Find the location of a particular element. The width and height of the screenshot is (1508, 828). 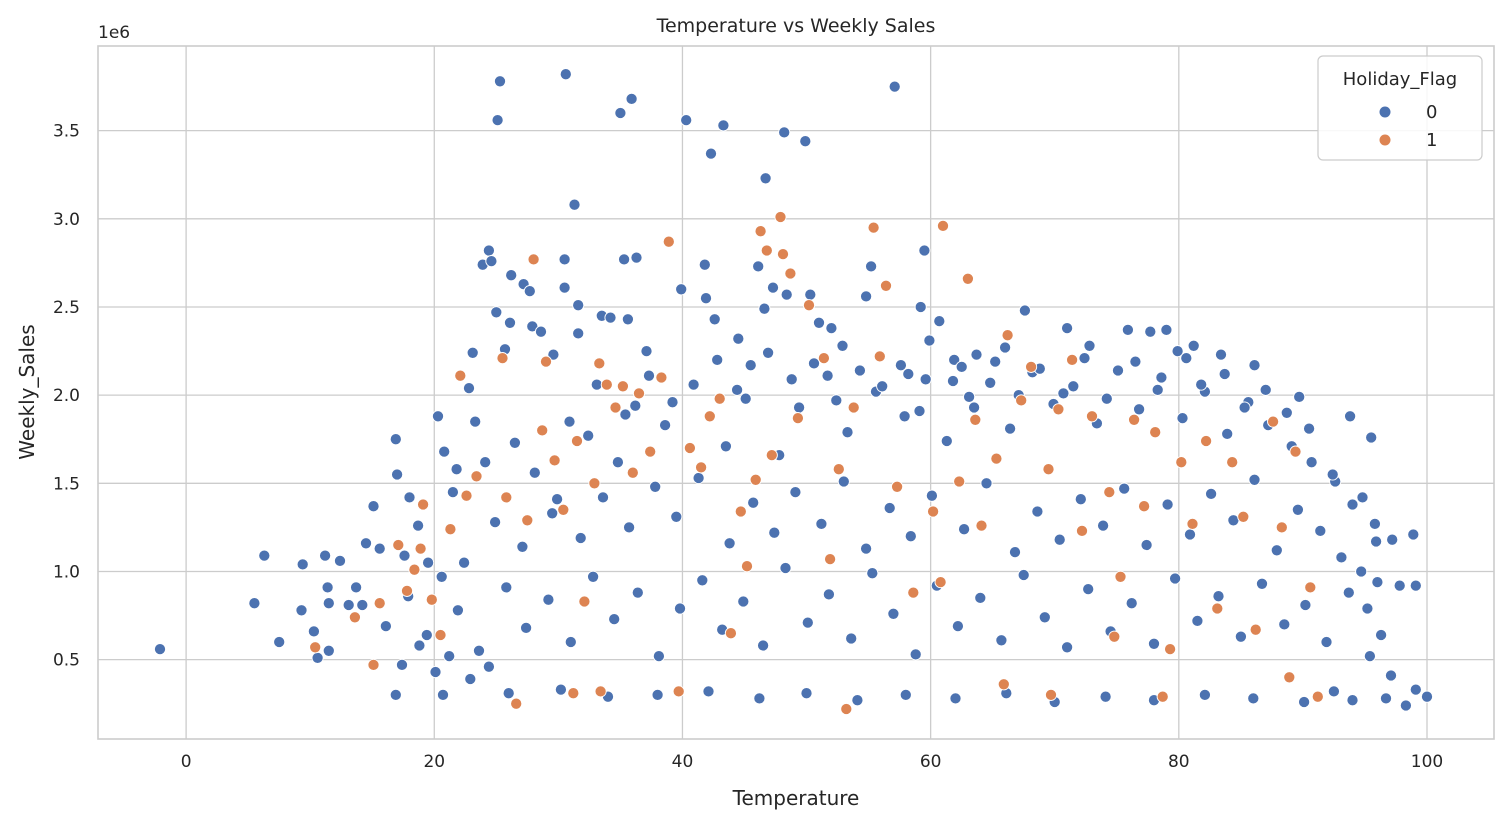

legend: Holiday_Flag 0 1 is located at coordinates (1400, 108).